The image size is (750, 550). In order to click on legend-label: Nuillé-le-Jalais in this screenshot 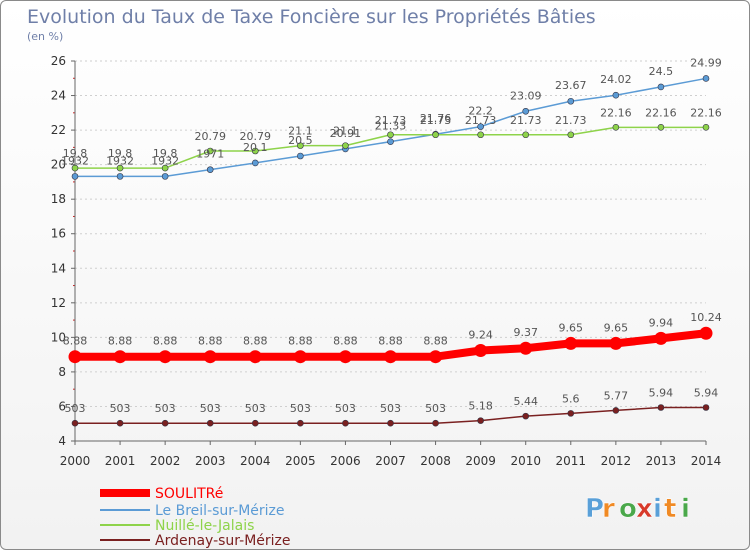, I will do `click(204, 526)`.